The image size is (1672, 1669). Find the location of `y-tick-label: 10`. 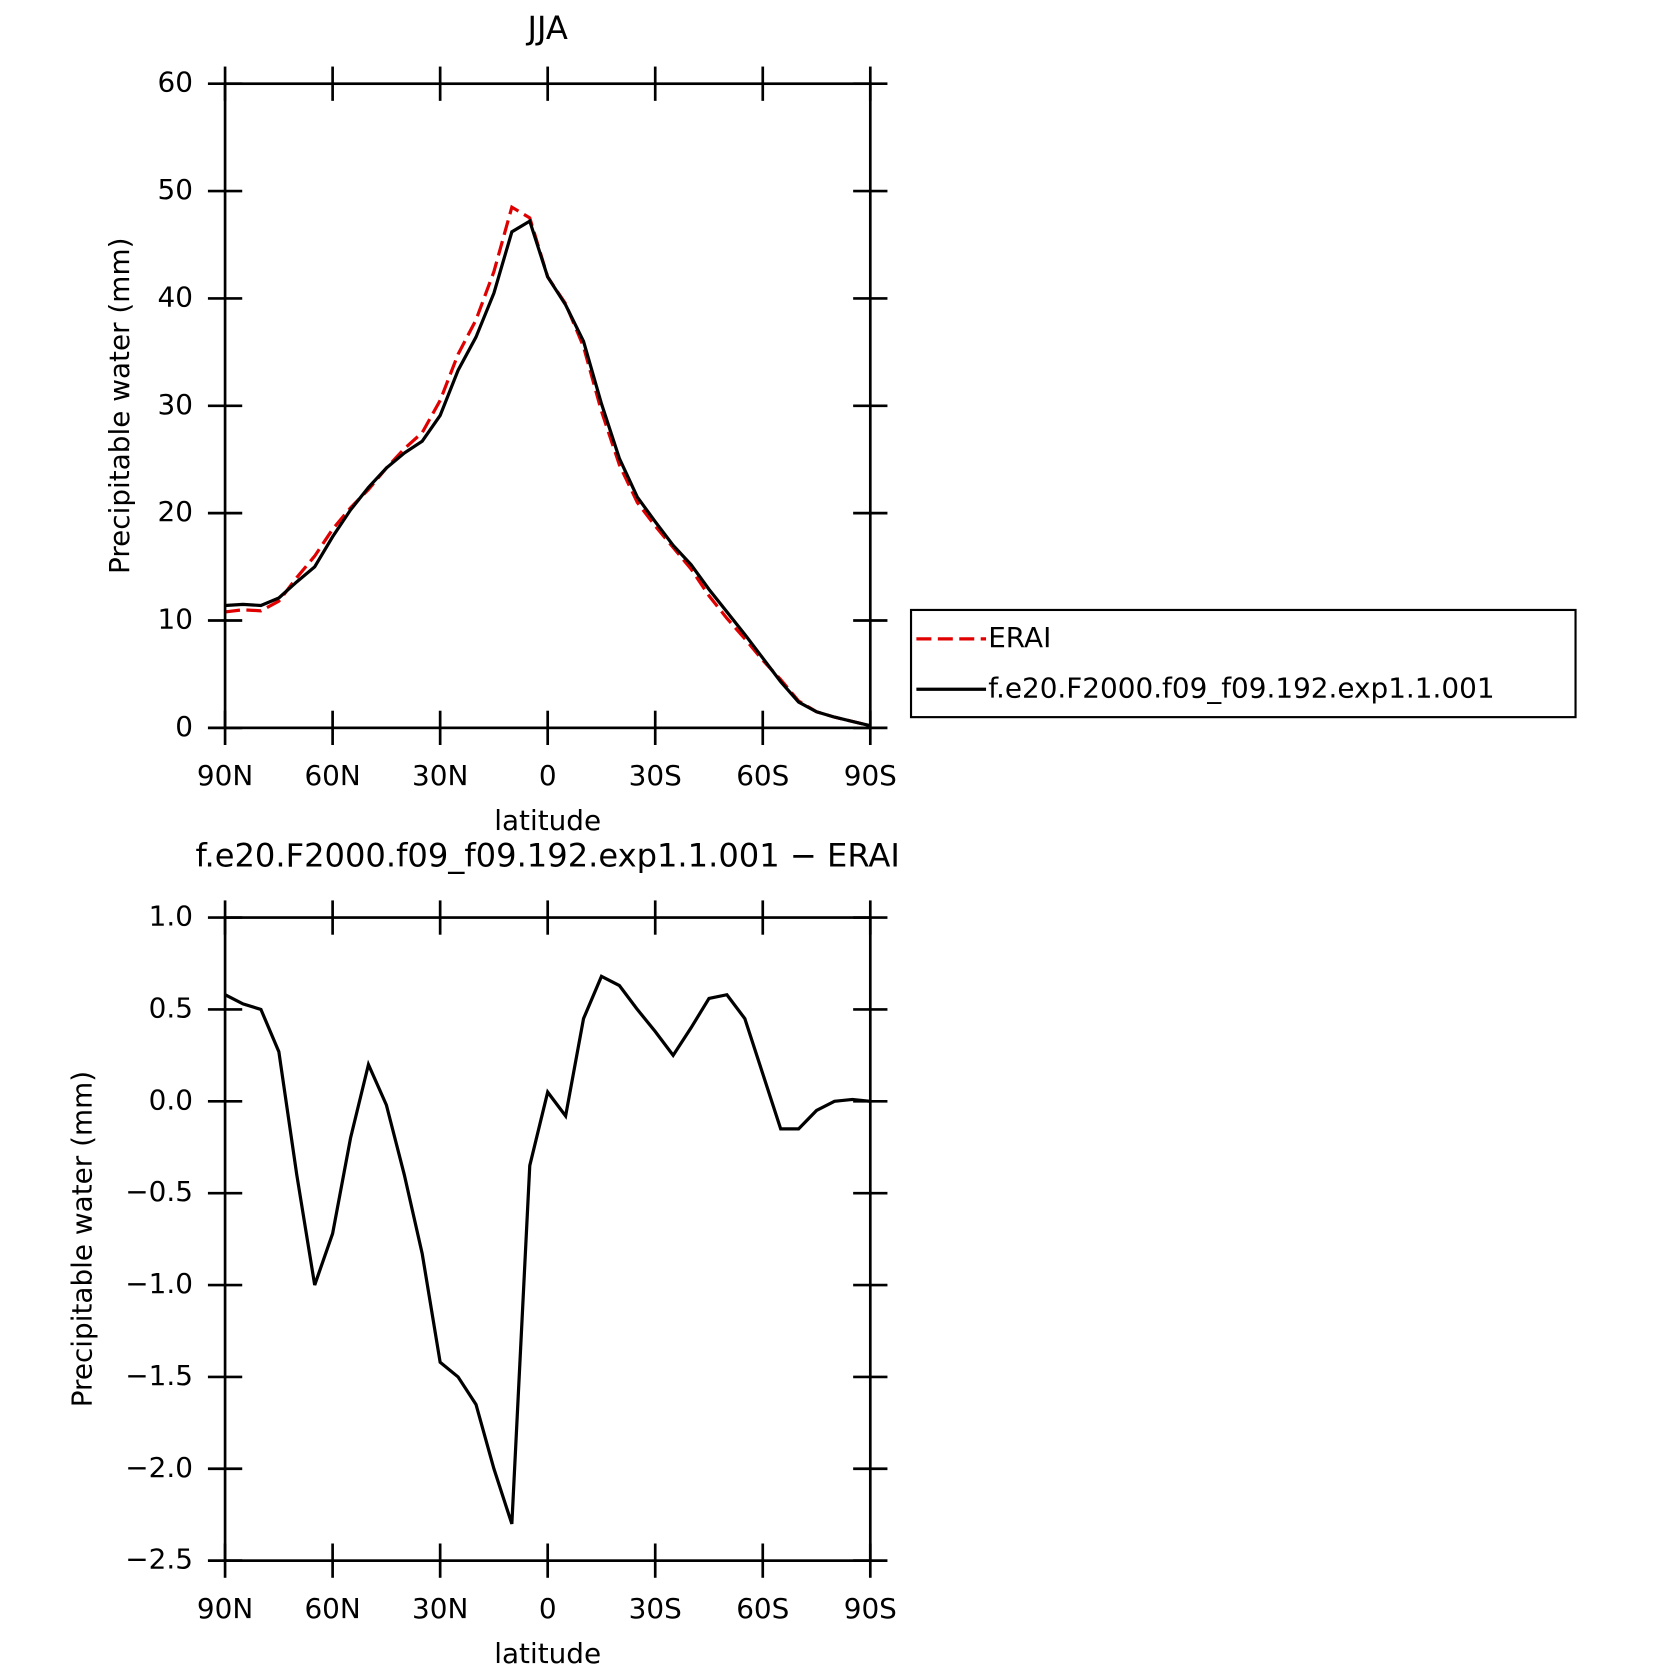

y-tick-label: 10 is located at coordinates (174, 618).